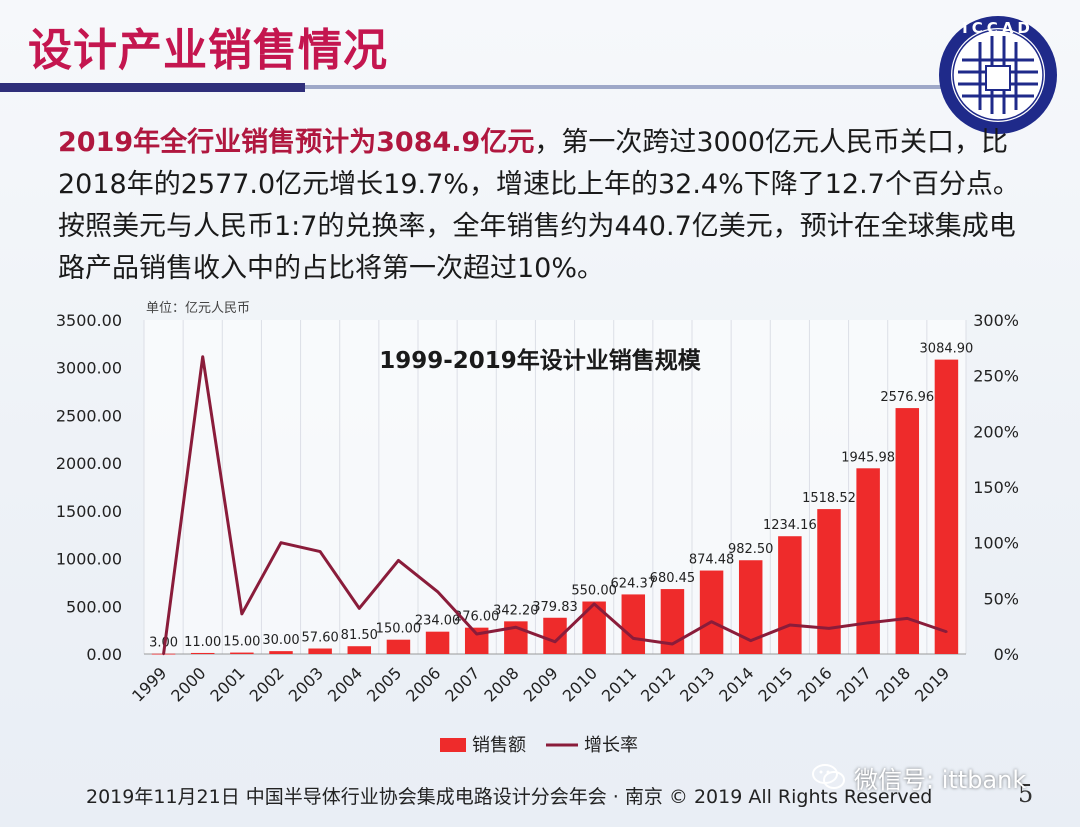 The image size is (1080, 827). What do you see at coordinates (208, 50) in the screenshot?
I see `slide-title: 设计产业销售情况` at bounding box center [208, 50].